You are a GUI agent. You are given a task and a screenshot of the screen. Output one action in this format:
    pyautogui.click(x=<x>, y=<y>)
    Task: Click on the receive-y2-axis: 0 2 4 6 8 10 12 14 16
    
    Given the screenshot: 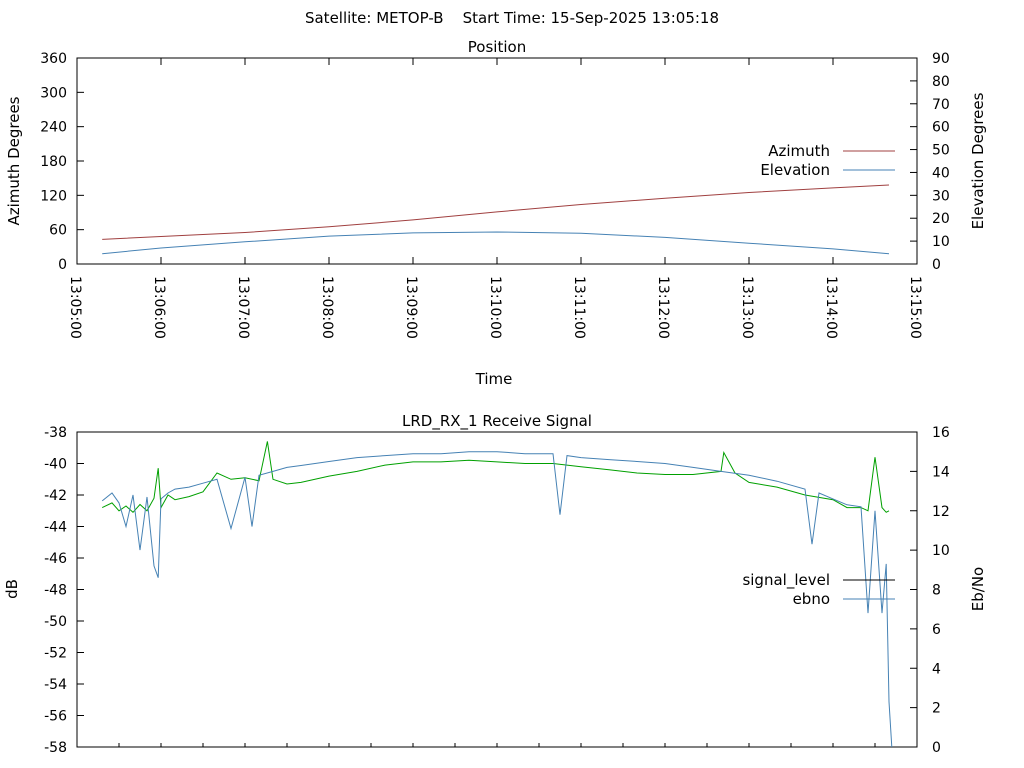 What is the action you would take?
    pyautogui.click(x=930, y=590)
    